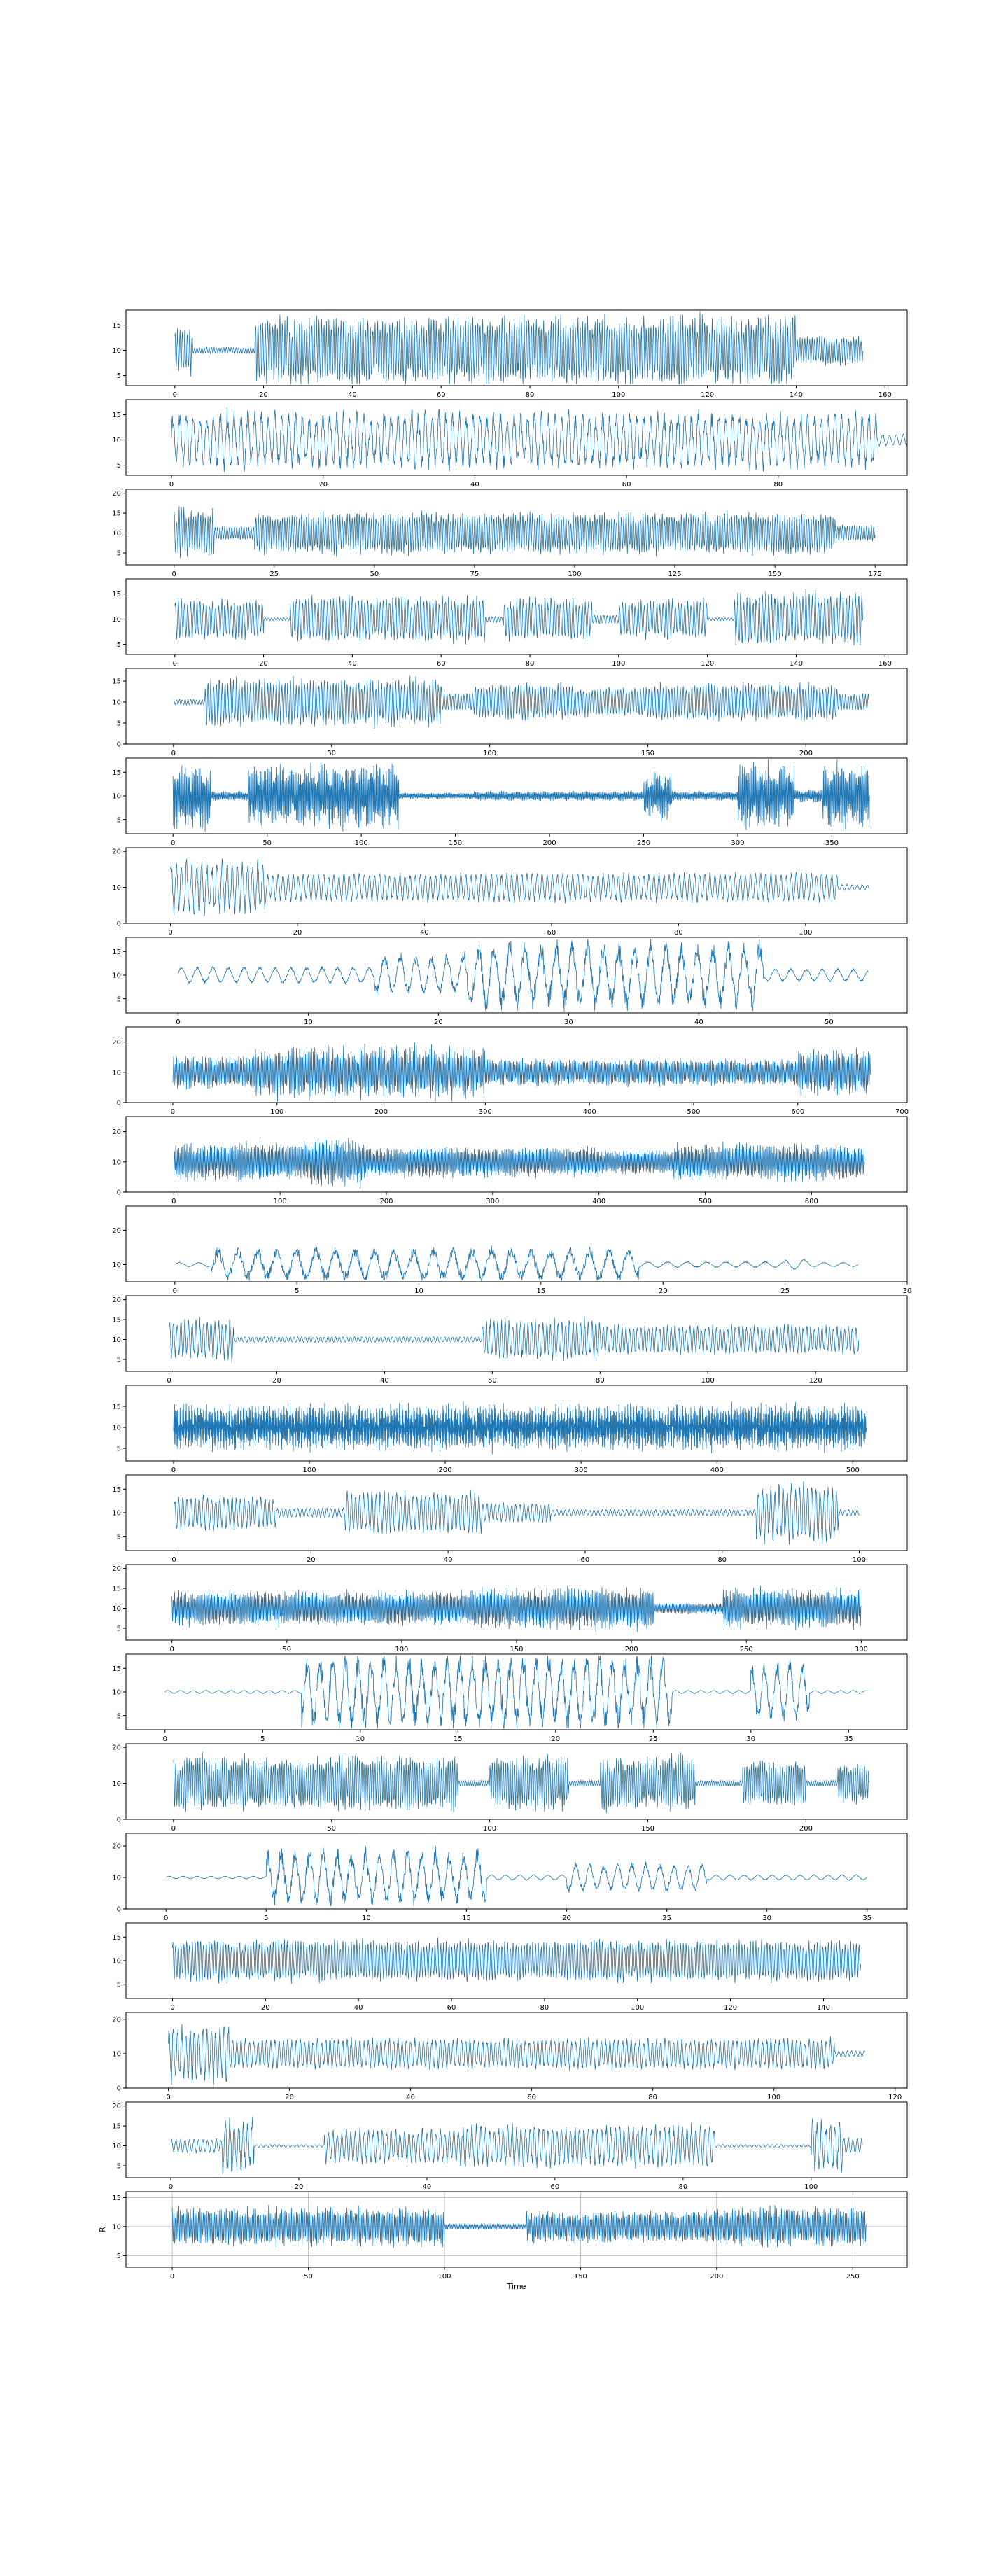  I want to click on x-tick-label: 30, so click(750, 1739).